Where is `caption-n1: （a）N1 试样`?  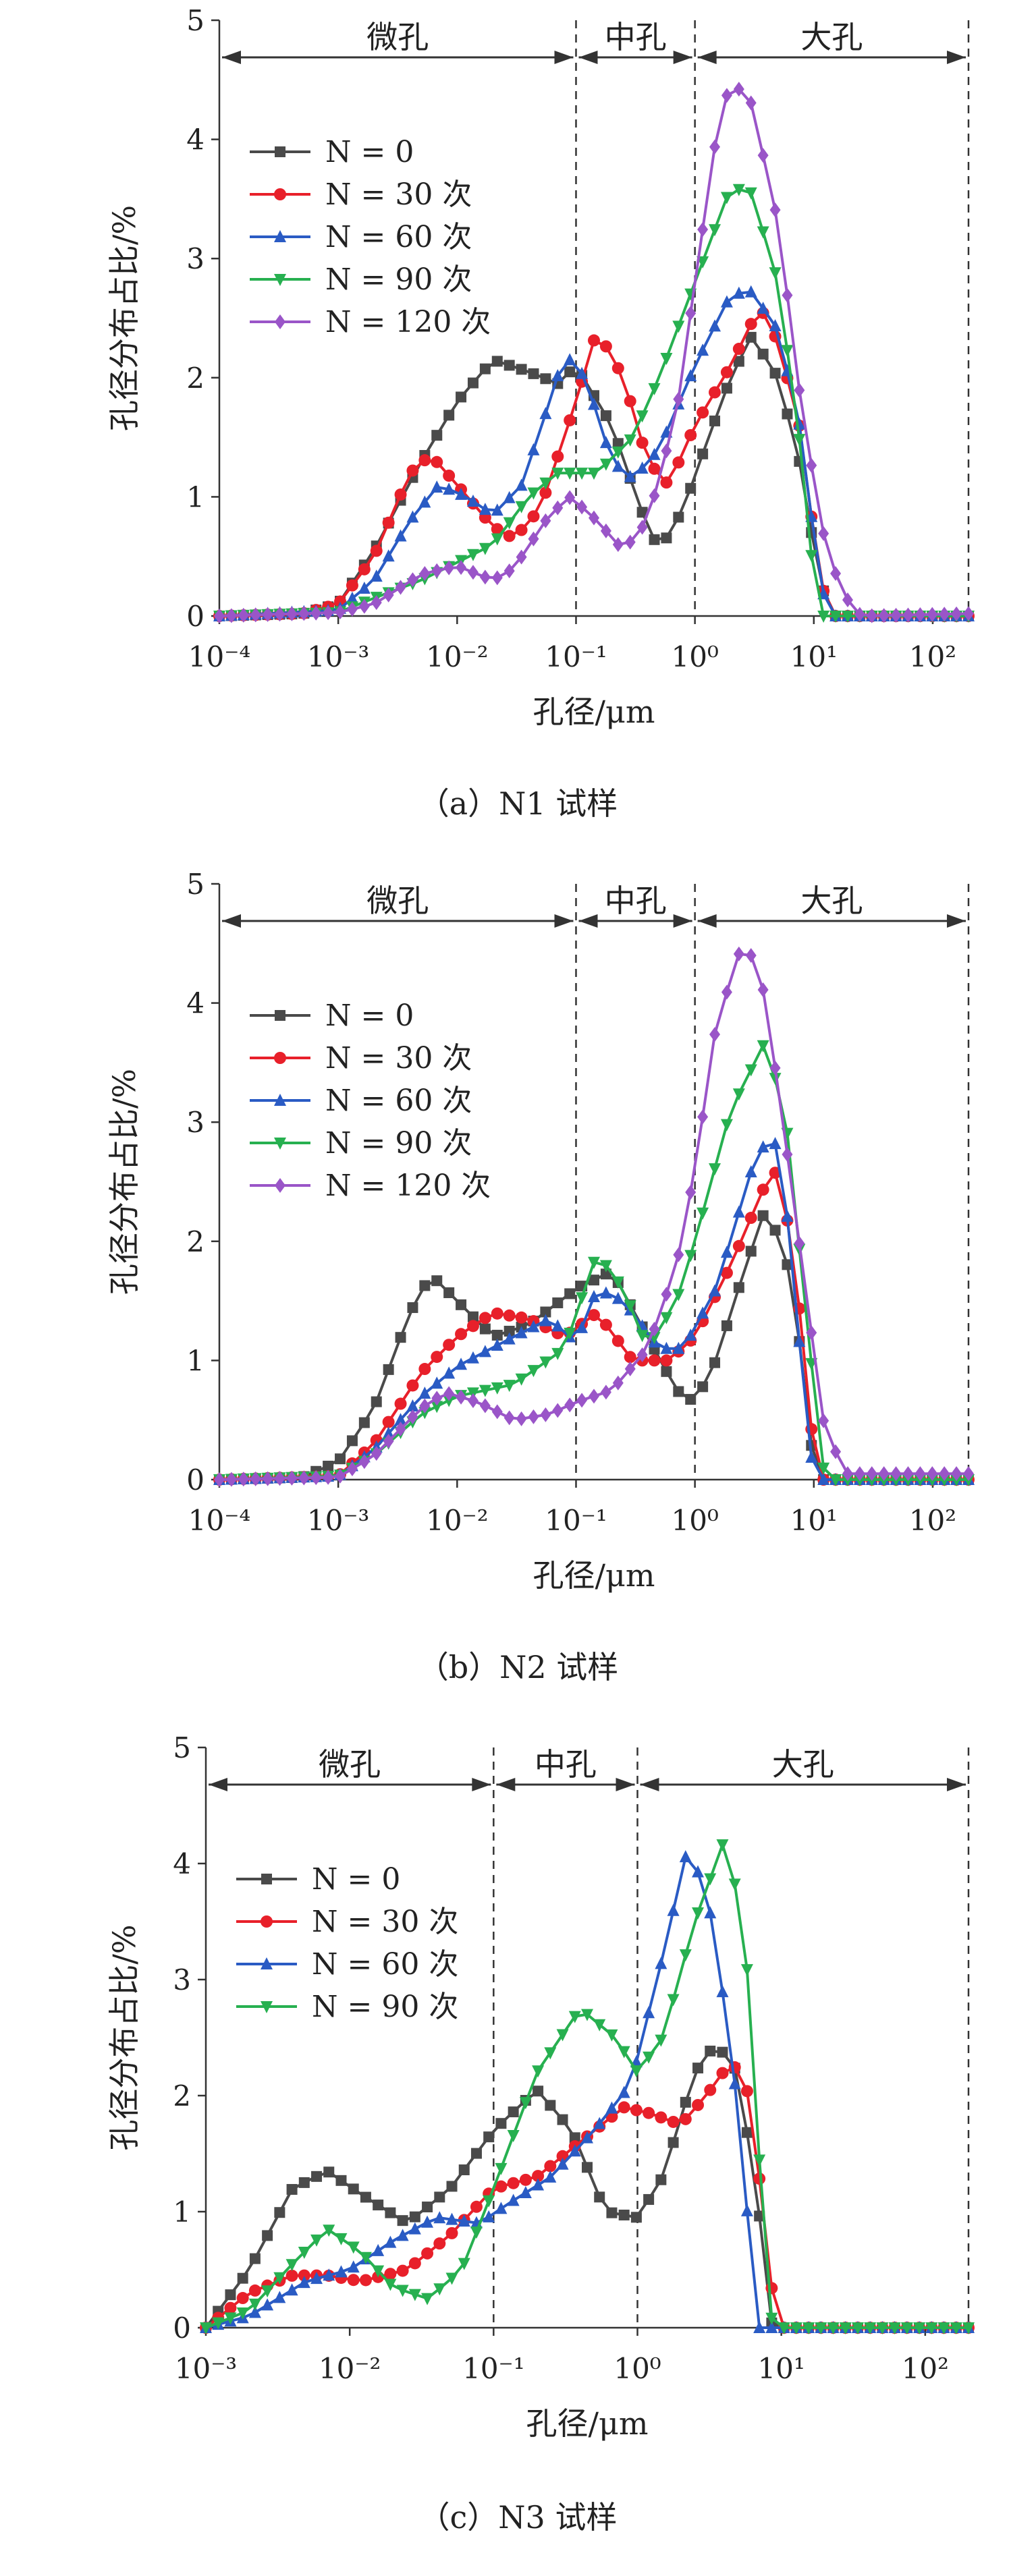
caption-n1: （a）N1 试样 is located at coordinates (518, 803).